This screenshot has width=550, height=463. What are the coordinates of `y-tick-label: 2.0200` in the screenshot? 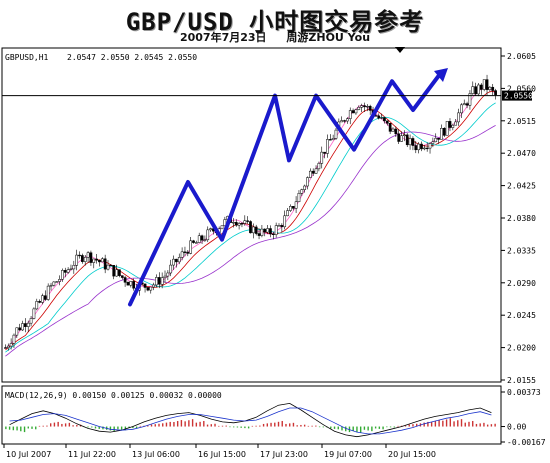 It's located at (521, 348).